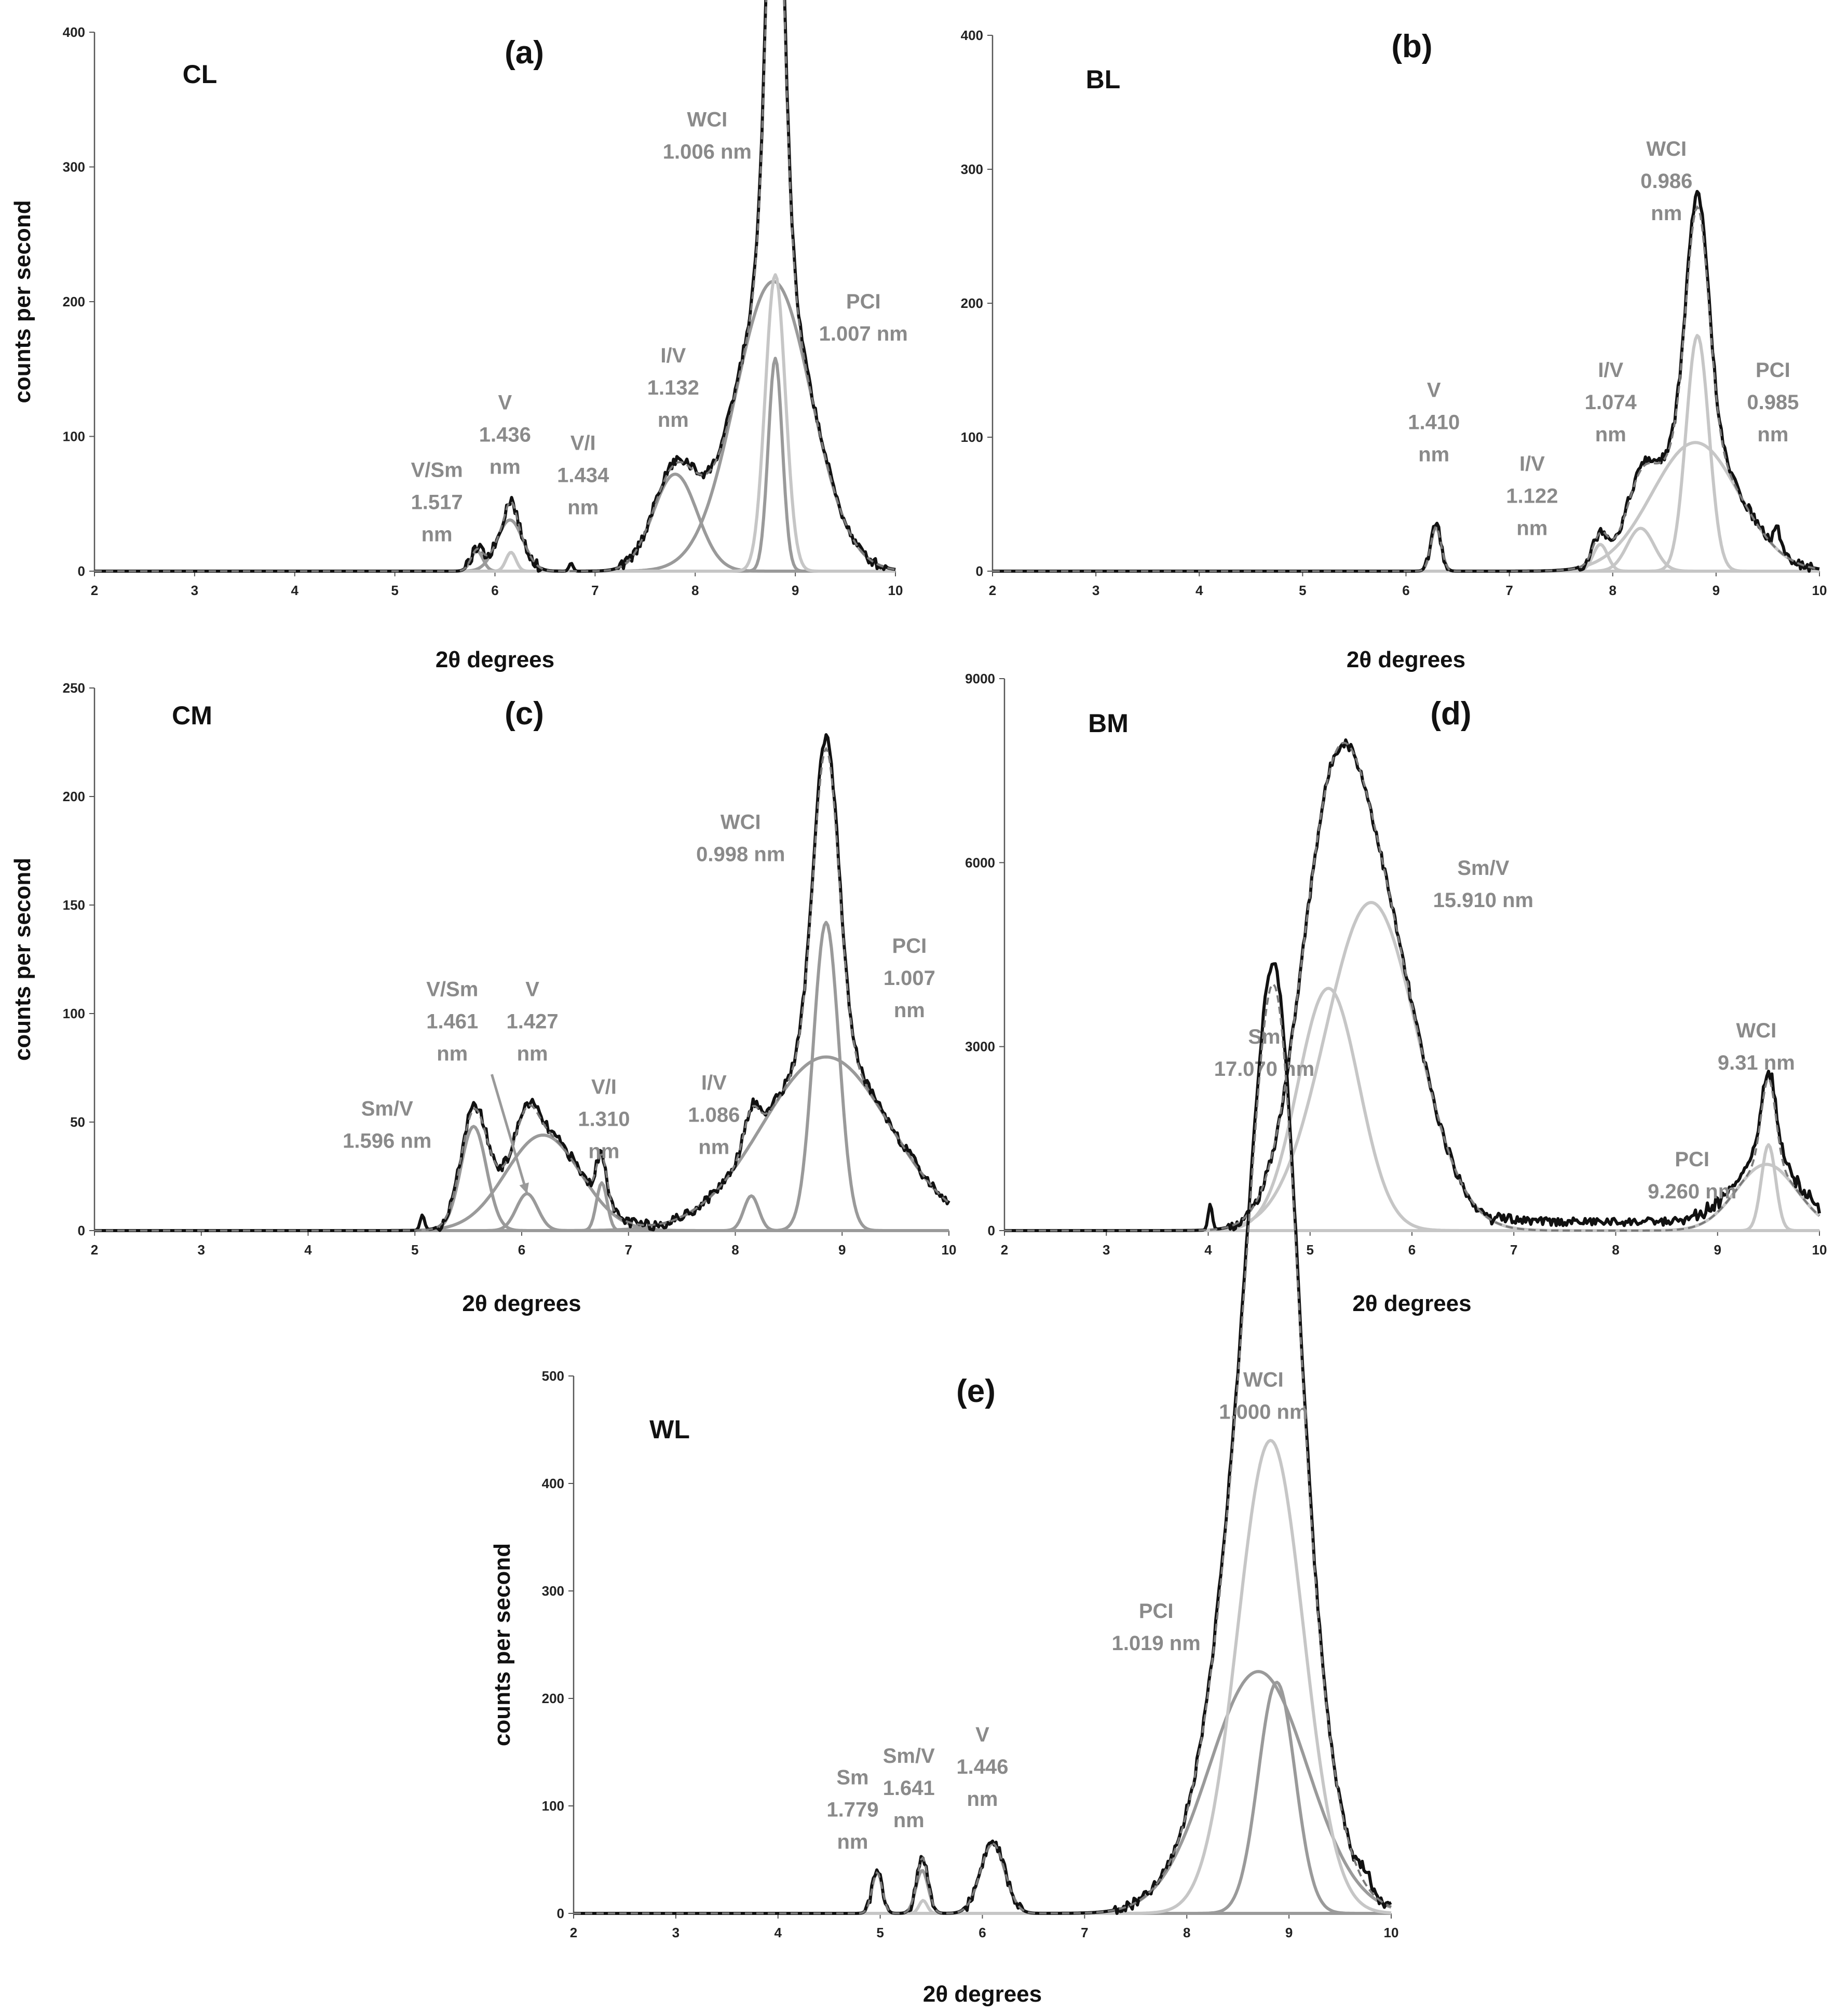 This screenshot has width=1848, height=2011. I want to click on peak-label-line: 1.641, so click(909, 1788).